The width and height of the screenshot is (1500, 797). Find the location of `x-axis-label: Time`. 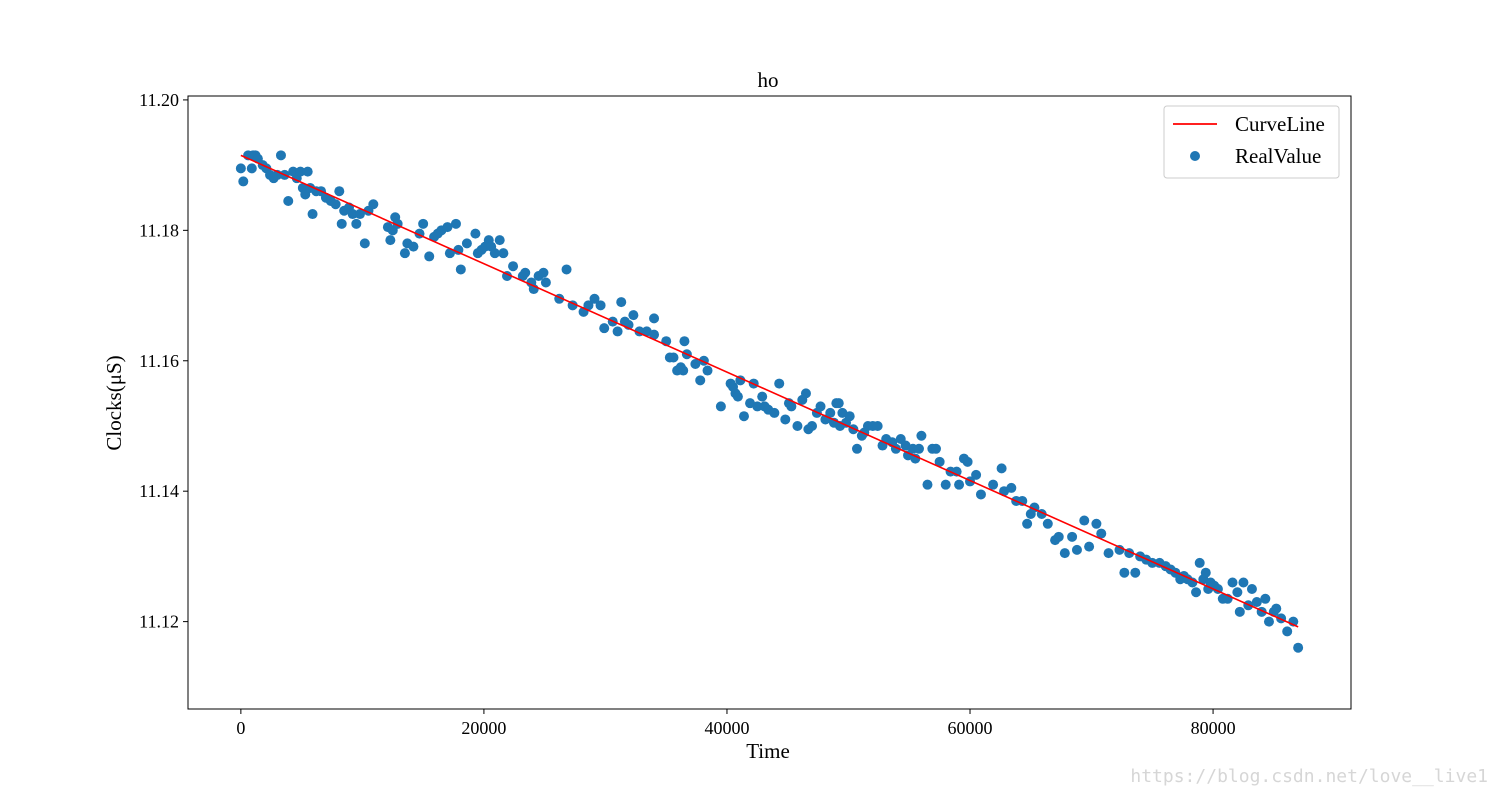

x-axis-label: Time is located at coordinates (768, 751).